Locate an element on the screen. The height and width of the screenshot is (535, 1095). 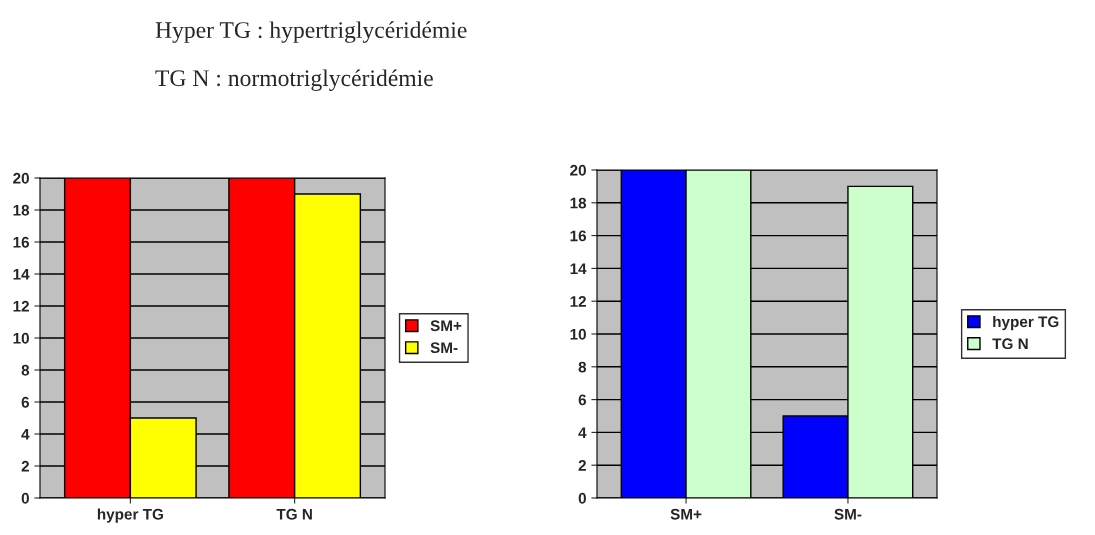
legend-label: SM+ is located at coordinates (446, 326).